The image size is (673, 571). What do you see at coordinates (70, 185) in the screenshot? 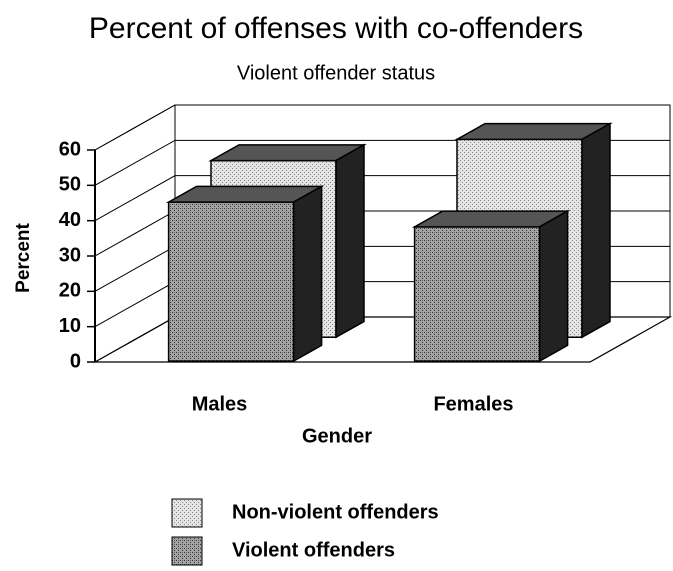
I see `y-tick-label: 50` at bounding box center [70, 185].